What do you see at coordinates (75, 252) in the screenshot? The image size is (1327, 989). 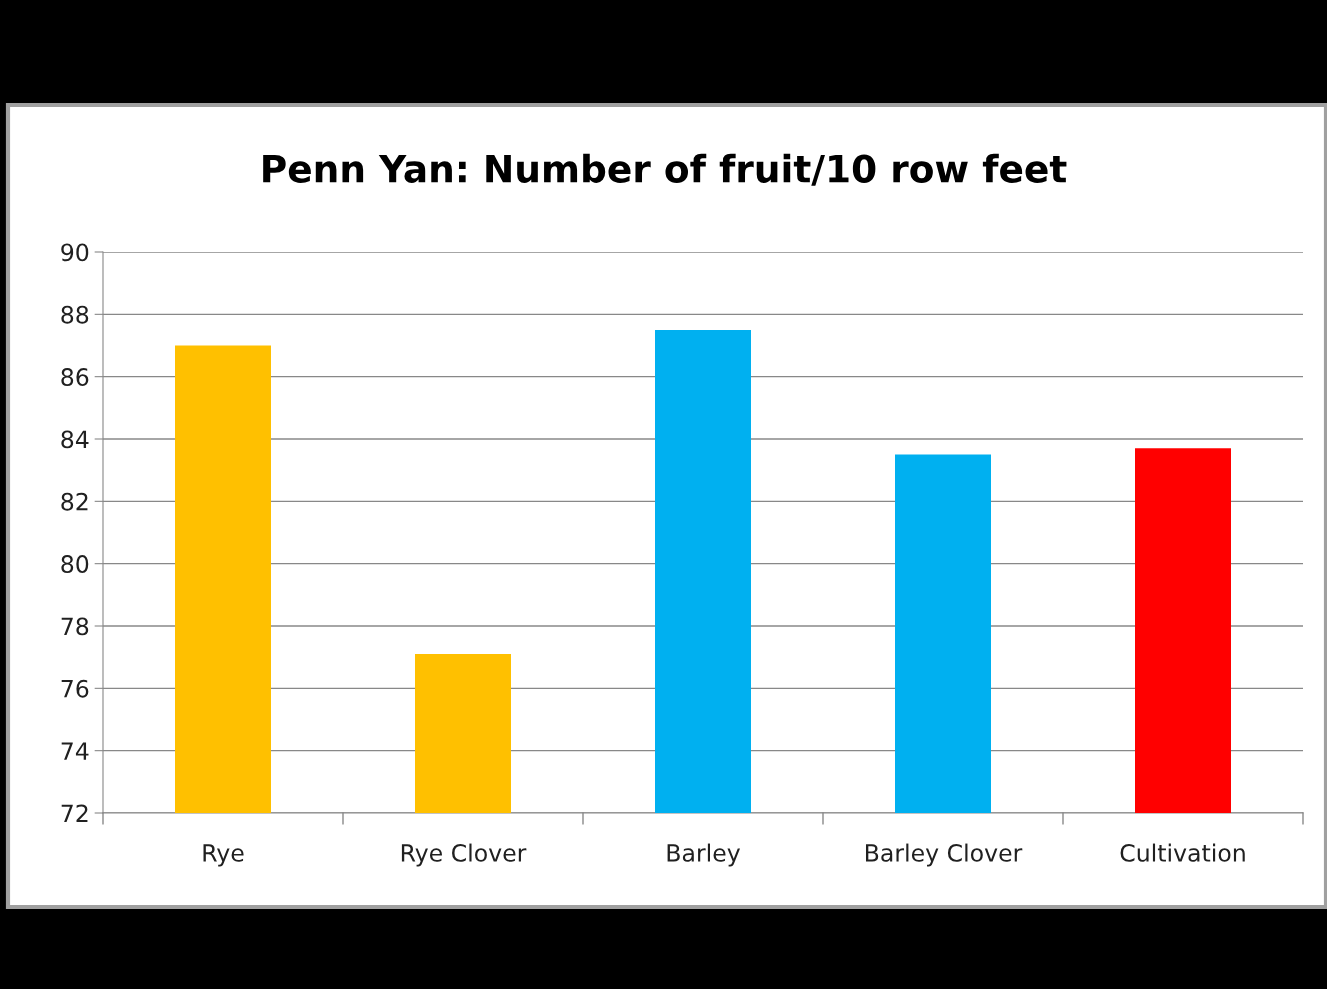 I see `y-tick-label: 90` at bounding box center [75, 252].